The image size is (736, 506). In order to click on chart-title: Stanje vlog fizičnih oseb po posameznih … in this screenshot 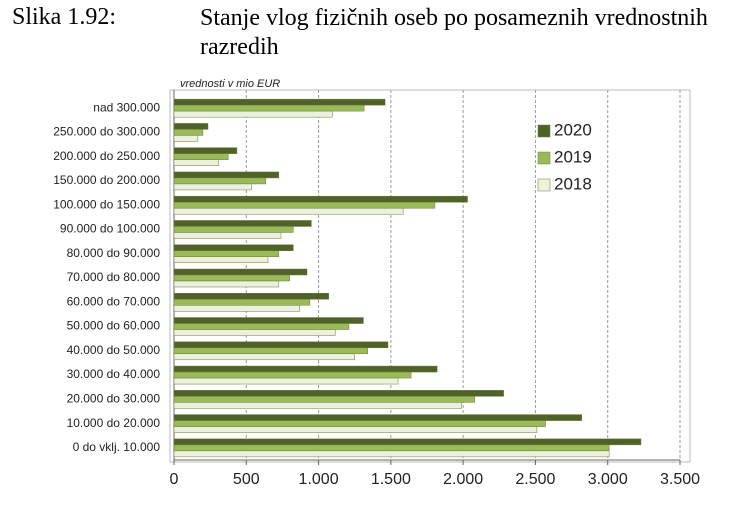, I will do `click(454, 32)`.